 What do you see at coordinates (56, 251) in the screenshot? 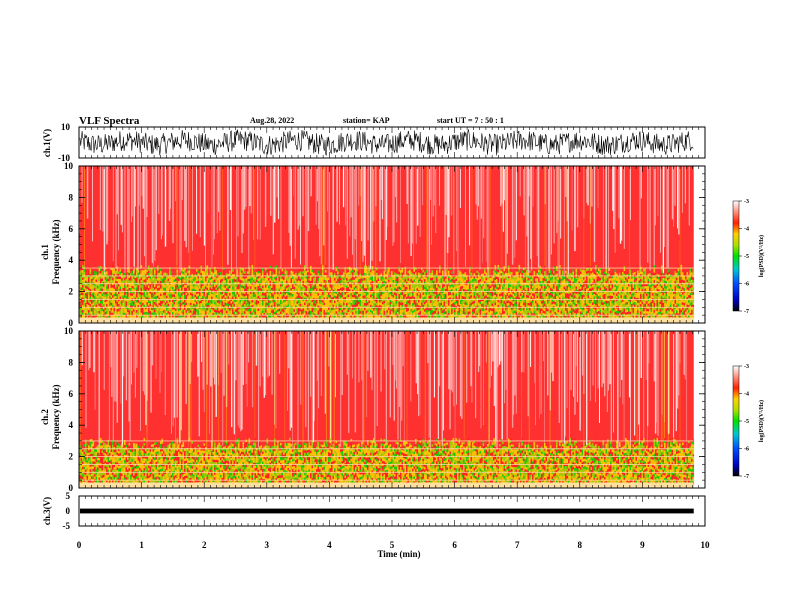
I see `ch1-freq-ylabel: Frequency (kHz)` at bounding box center [56, 251].